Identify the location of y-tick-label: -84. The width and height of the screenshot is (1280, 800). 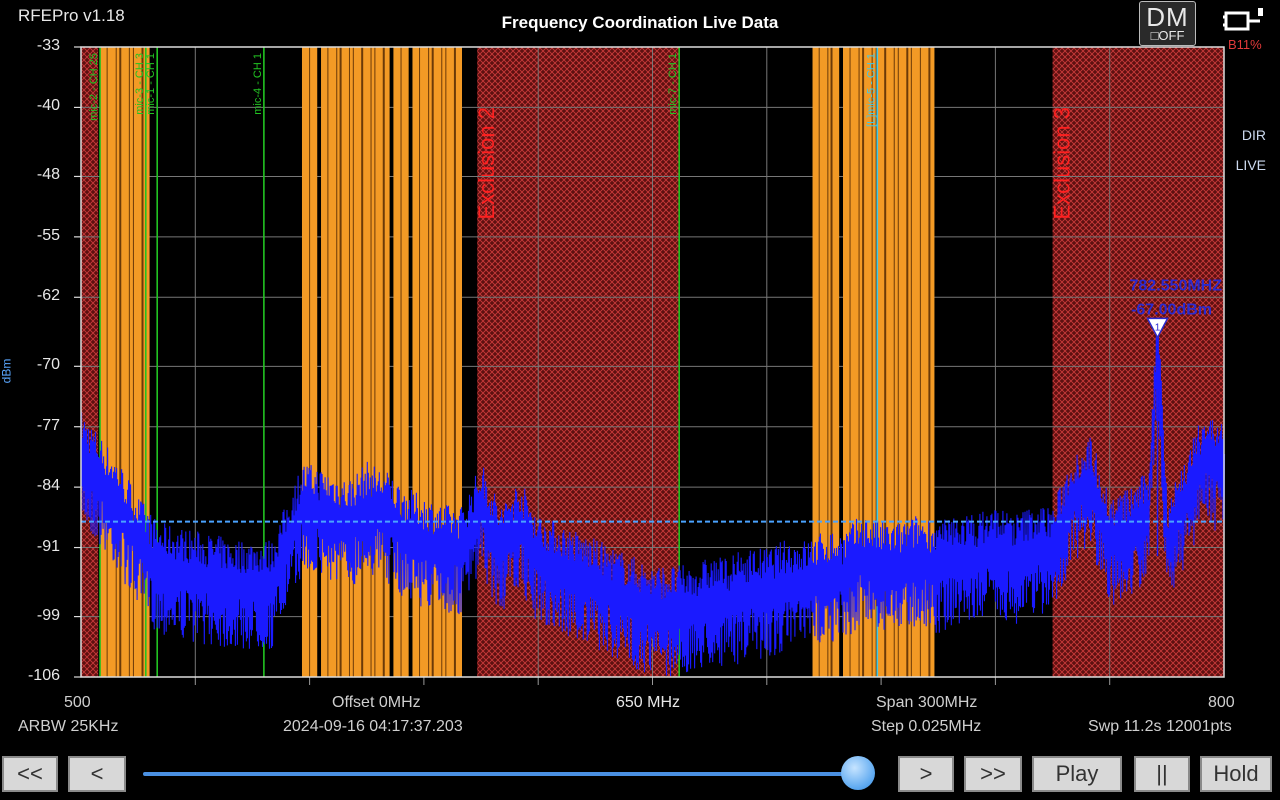
(48, 486).